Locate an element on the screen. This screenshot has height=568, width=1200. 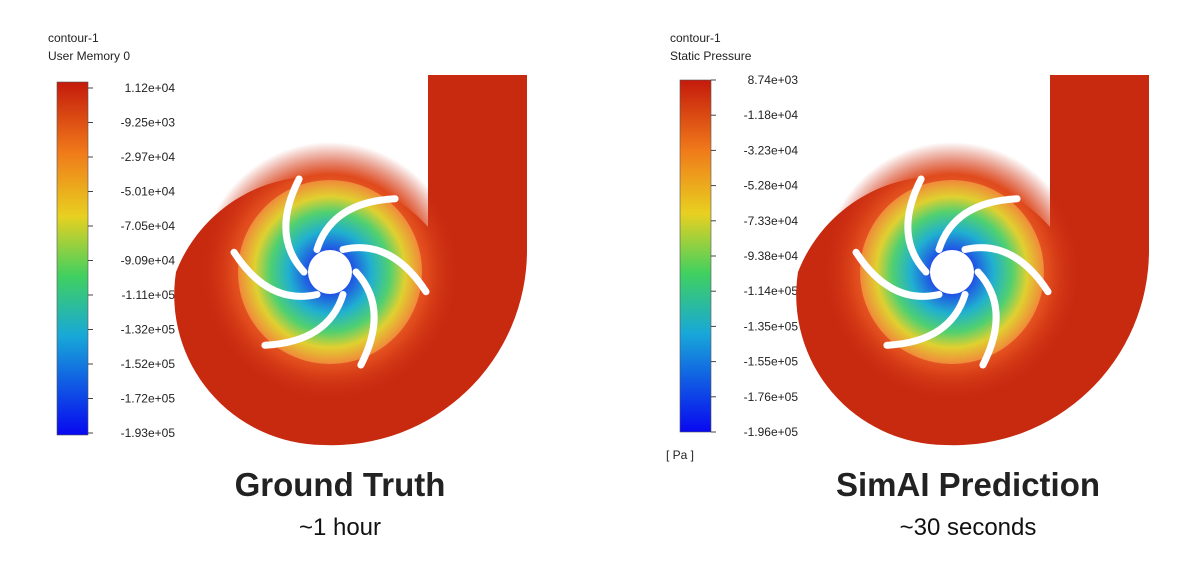
unit: [ Pa ] is located at coordinates (680, 455).